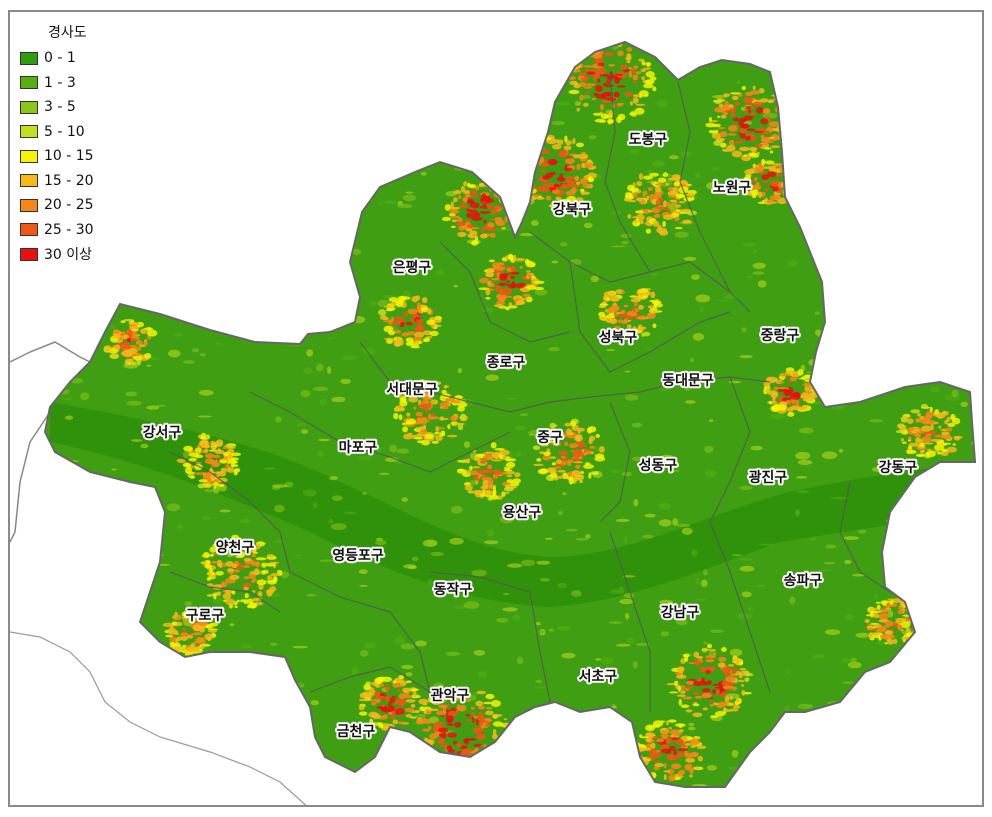 The width and height of the screenshot is (992, 817). I want to click on legend-label: 30 이상, so click(68, 255).